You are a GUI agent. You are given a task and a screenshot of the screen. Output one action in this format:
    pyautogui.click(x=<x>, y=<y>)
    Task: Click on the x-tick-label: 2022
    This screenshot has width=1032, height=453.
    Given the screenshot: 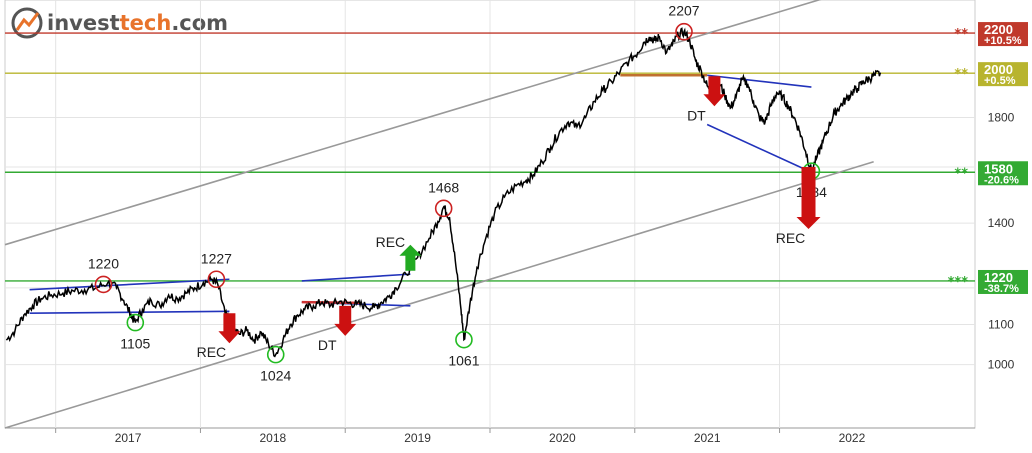 What is the action you would take?
    pyautogui.click(x=852, y=438)
    